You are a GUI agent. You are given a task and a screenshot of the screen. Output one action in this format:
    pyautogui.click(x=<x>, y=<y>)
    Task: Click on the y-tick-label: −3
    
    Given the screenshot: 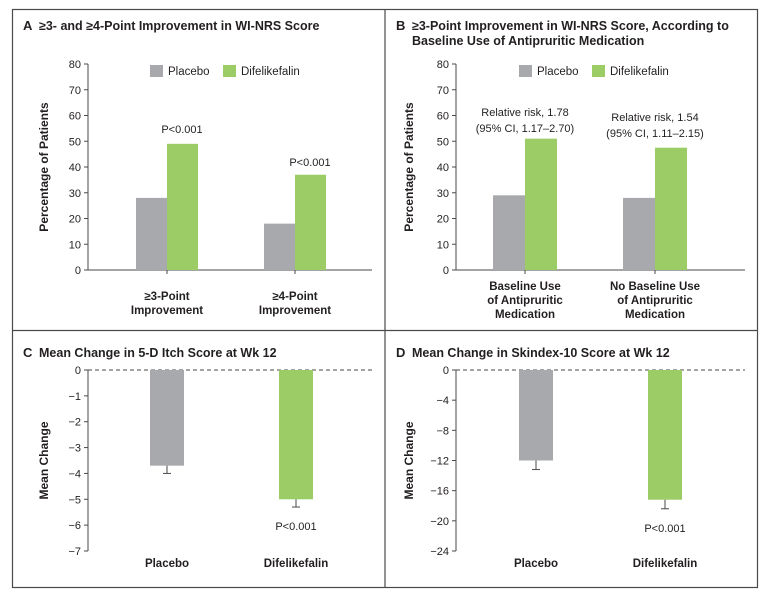 What is the action you would take?
    pyautogui.click(x=74, y=449)
    